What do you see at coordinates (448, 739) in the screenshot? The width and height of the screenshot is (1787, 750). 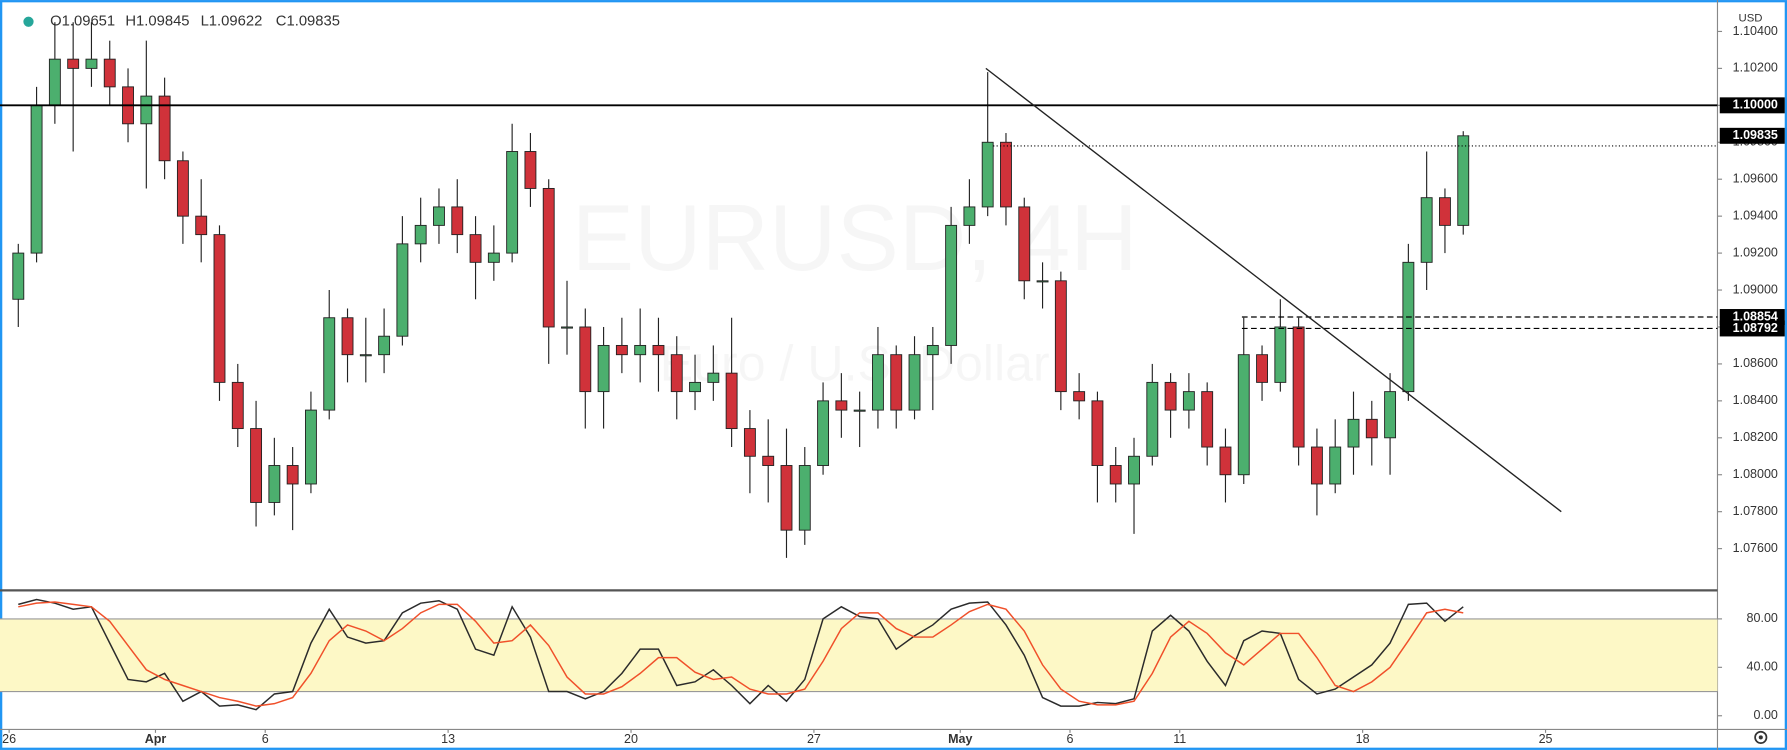 I see `x-tick-label: 13` at bounding box center [448, 739].